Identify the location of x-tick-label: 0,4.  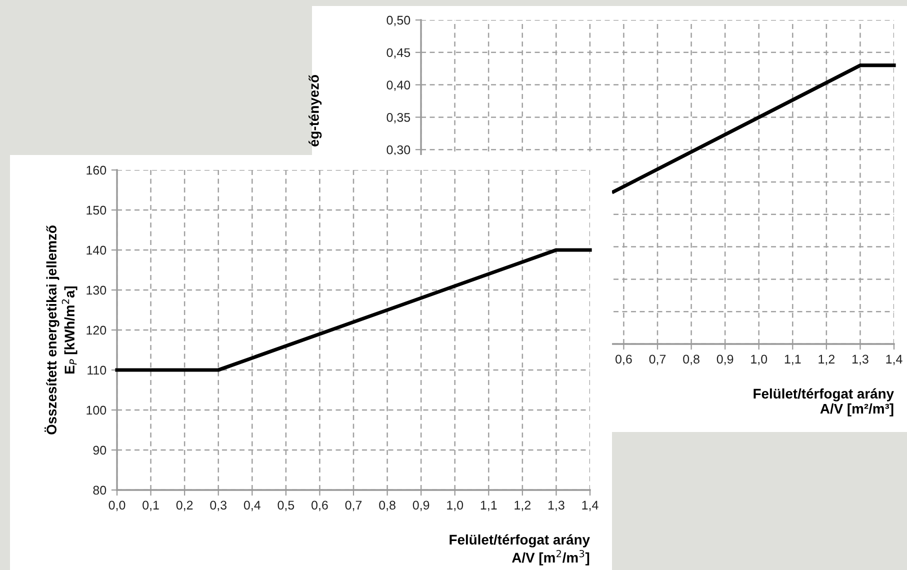
(252, 506).